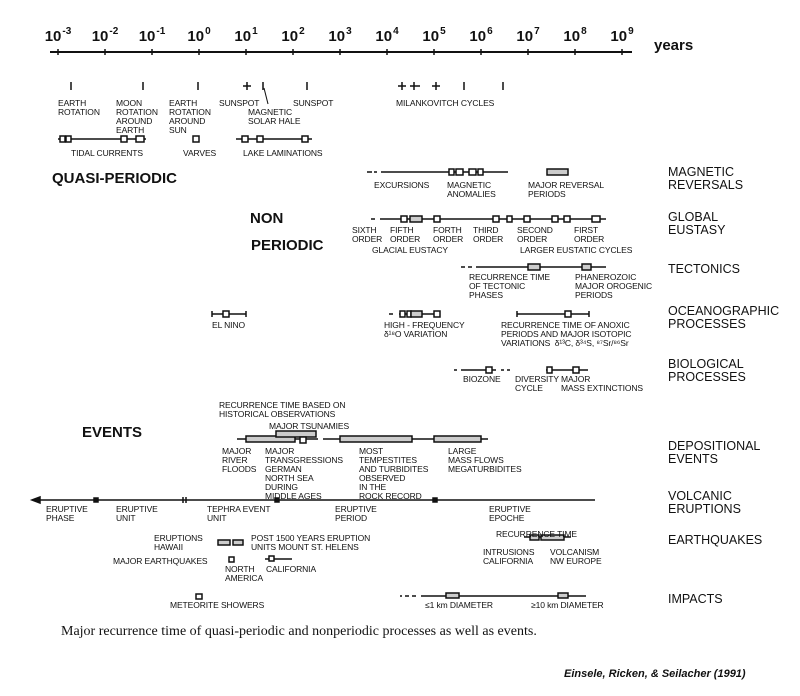 The height and width of the screenshot is (696, 800). What do you see at coordinates (434, 35) in the screenshot?
I see `axis-tick: 10⁵` at bounding box center [434, 35].